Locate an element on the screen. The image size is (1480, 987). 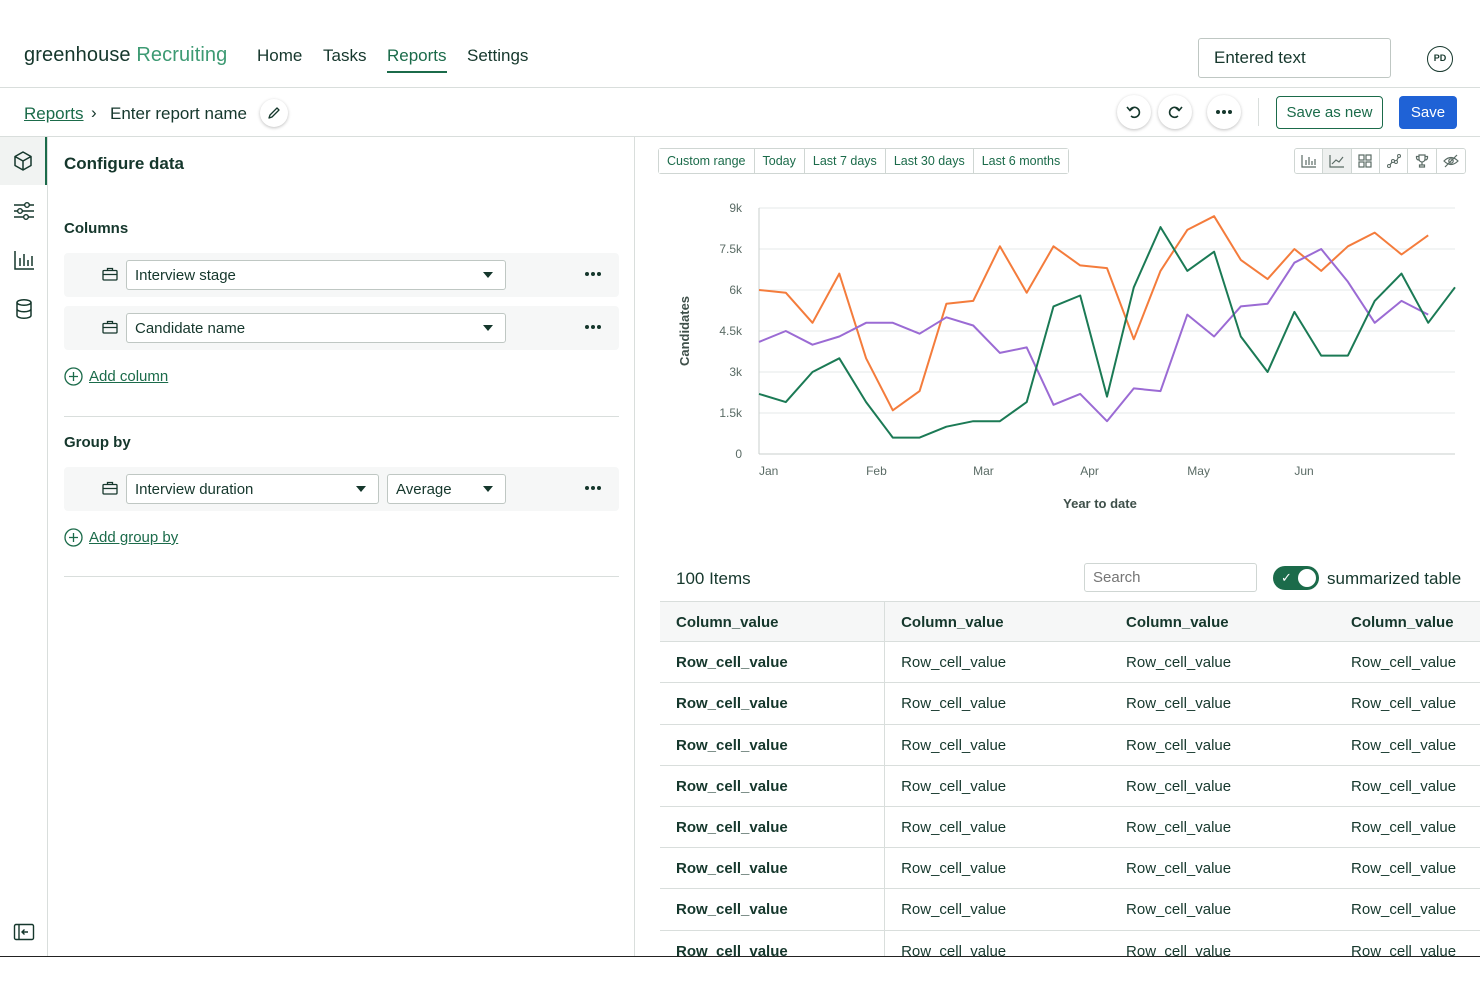
chart-type-trophy-button is located at coordinates (1422, 161).